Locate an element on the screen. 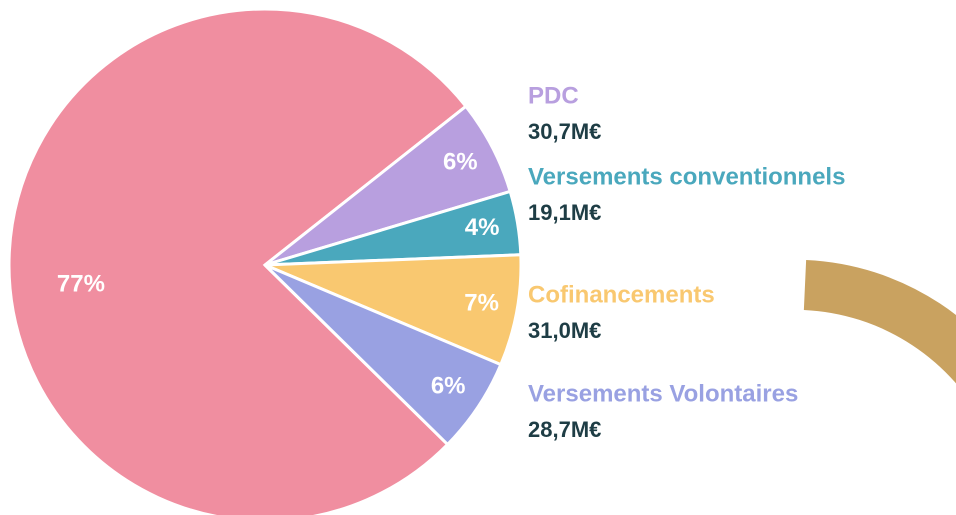  slice-label: 77% is located at coordinates (81, 283).